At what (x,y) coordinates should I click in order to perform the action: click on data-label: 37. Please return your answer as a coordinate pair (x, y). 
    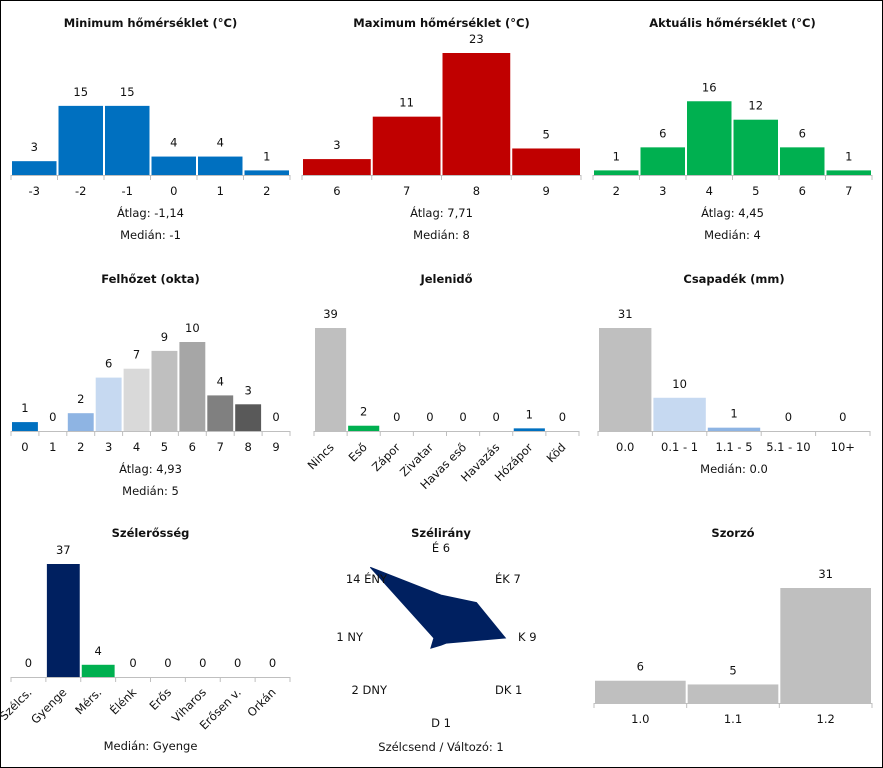
    Looking at the image, I should click on (63, 550).